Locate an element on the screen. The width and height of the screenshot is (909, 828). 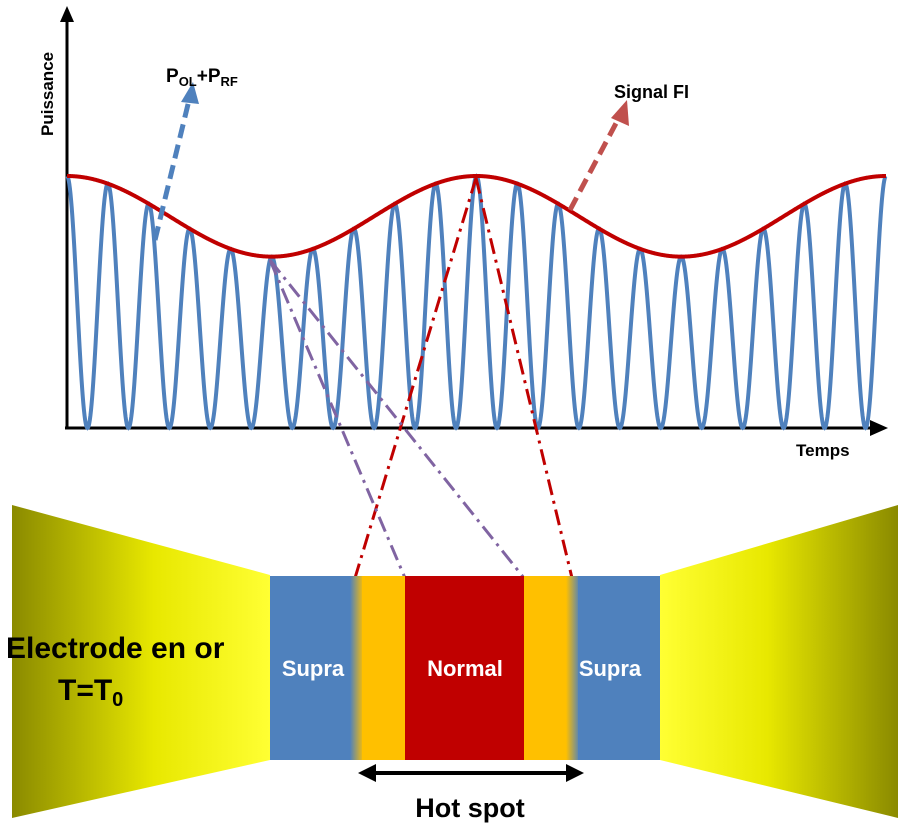
transition-left-fade is located at coordinates (357, 668).